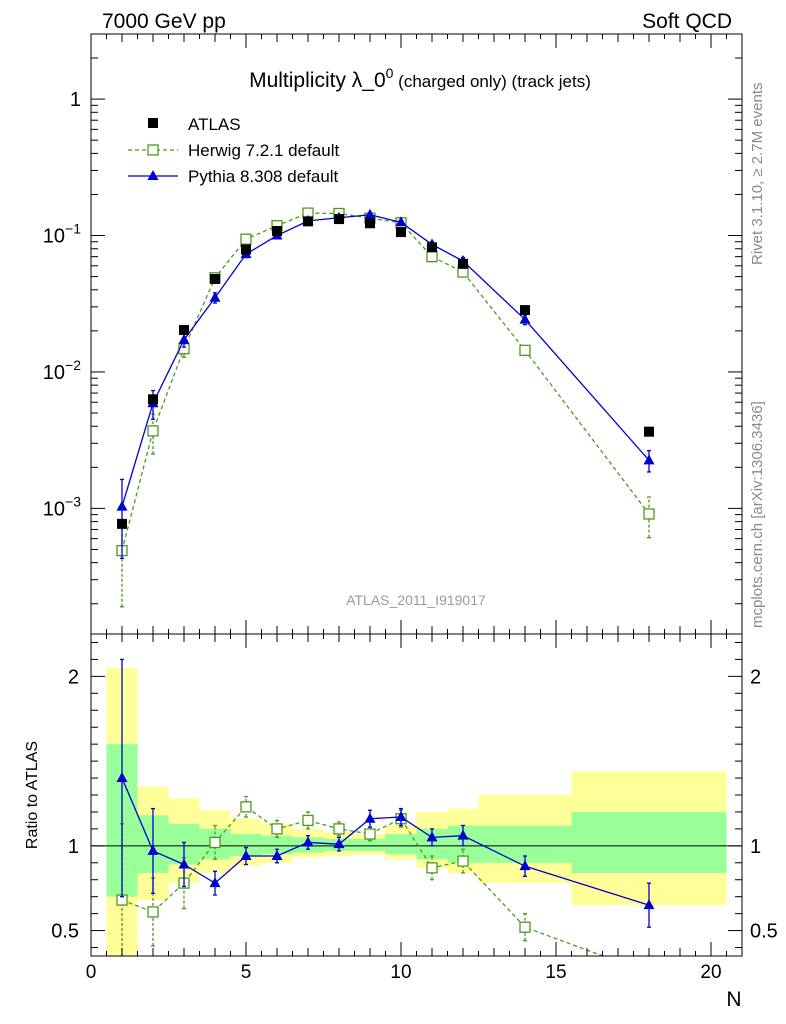 This screenshot has width=786, height=1024. I want to click on legend-herwig-label: Herwig 7.2.1 default, so click(263, 150).